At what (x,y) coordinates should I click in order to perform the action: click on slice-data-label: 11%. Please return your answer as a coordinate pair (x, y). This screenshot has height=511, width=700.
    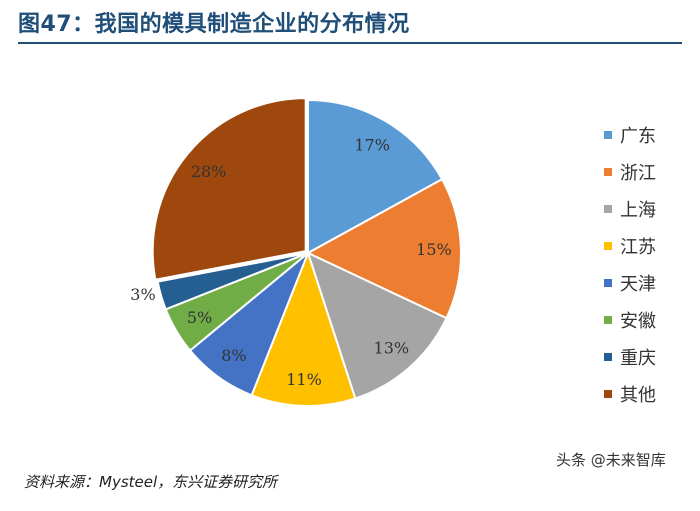
    Looking at the image, I should click on (304, 379).